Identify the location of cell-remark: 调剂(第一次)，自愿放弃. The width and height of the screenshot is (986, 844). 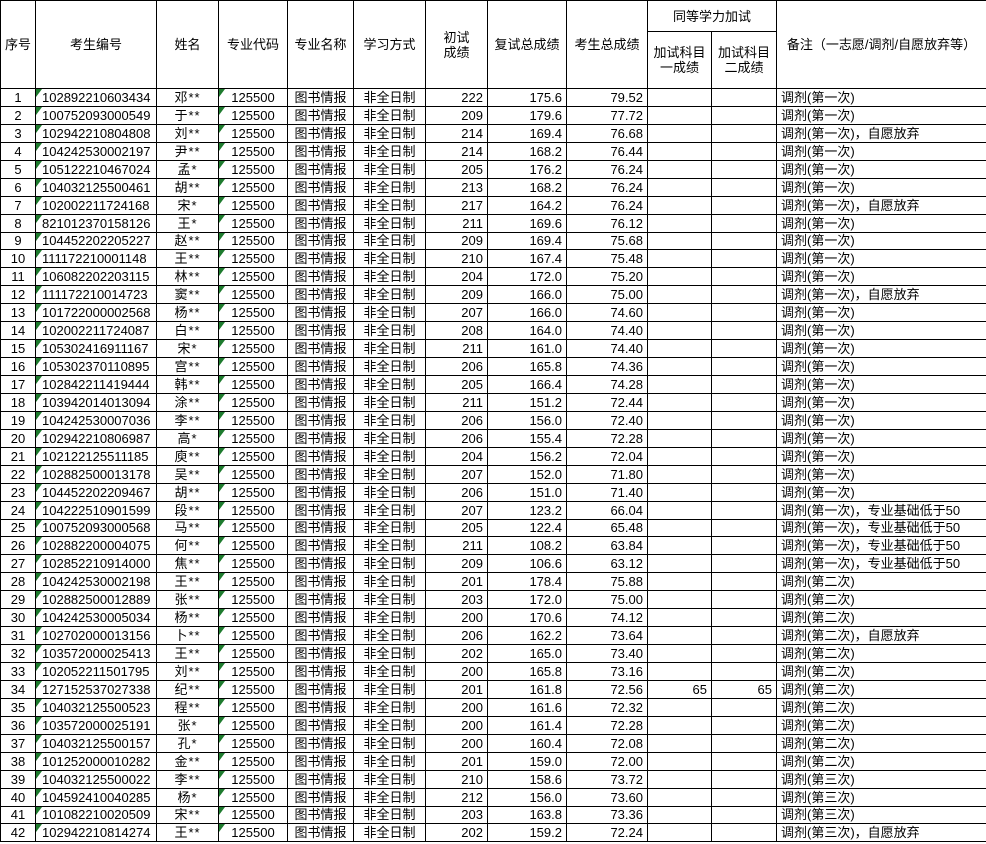
(881, 133).